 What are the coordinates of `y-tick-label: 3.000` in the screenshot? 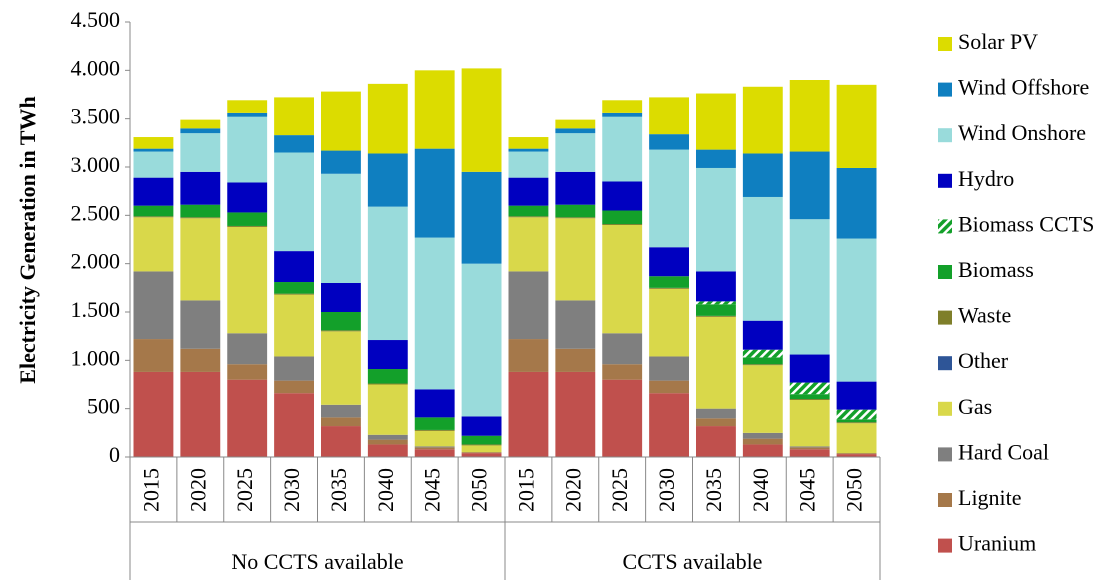 It's located at (96, 164).